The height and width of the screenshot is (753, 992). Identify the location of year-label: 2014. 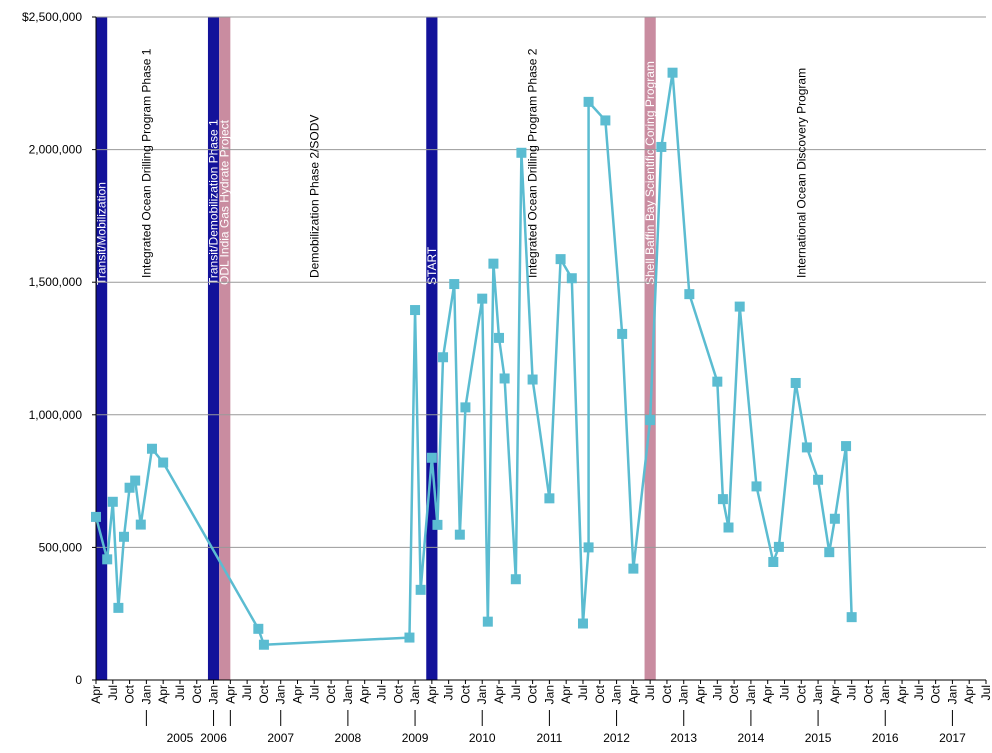
(751, 738).